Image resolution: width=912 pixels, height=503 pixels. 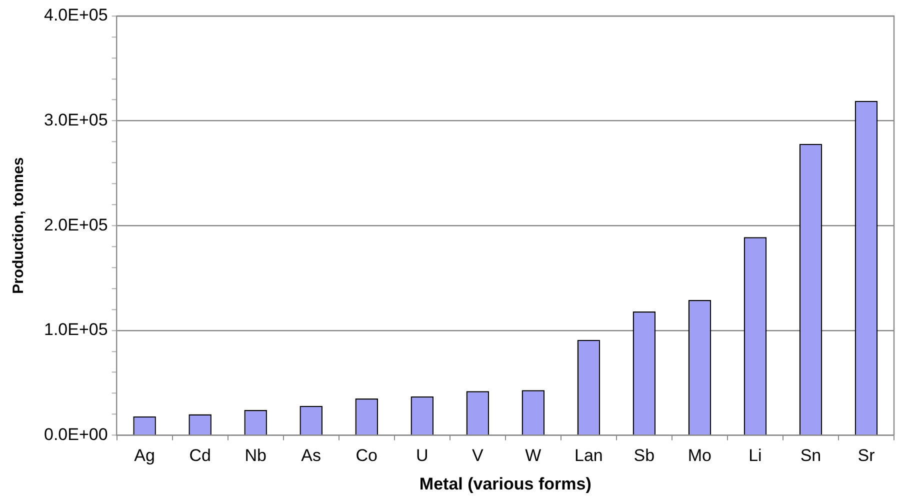 I want to click on y-tick-label: 3.0E+05, so click(x=76, y=120).